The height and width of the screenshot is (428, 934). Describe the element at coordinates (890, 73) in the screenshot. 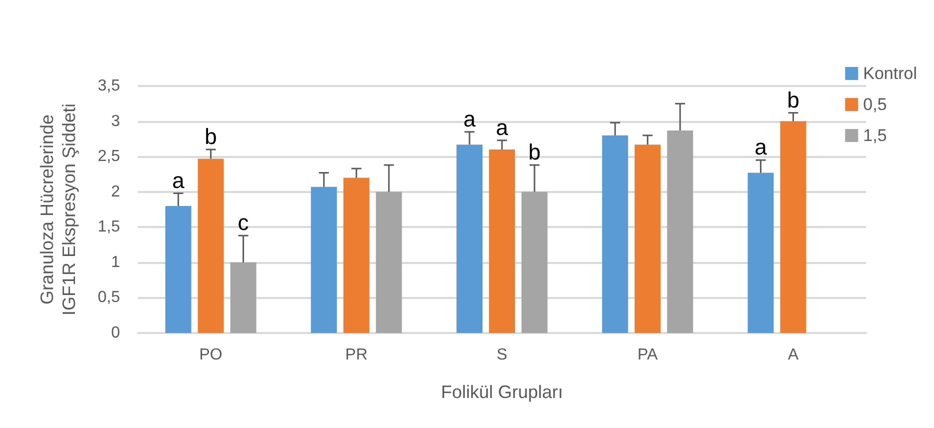

I see `legend-label: Kontrol` at that location.